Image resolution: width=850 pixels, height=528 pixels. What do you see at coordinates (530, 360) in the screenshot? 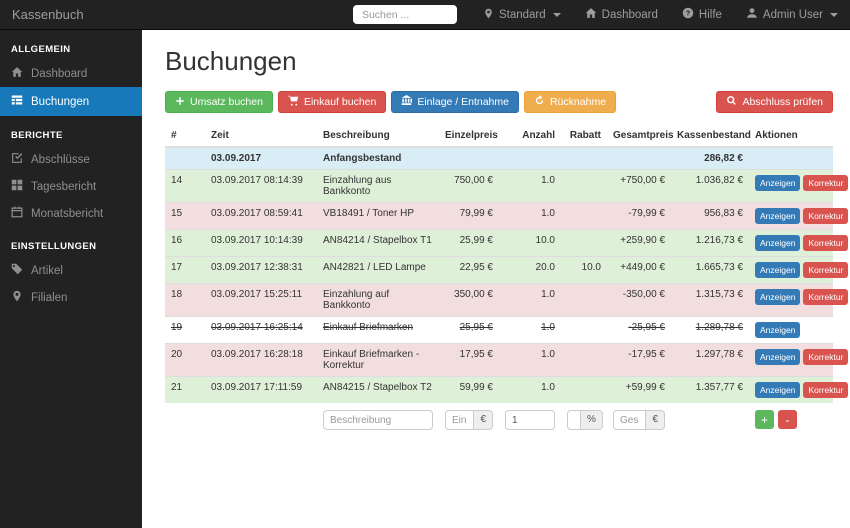
I see `cell-anzahl: 1.0` at bounding box center [530, 360].